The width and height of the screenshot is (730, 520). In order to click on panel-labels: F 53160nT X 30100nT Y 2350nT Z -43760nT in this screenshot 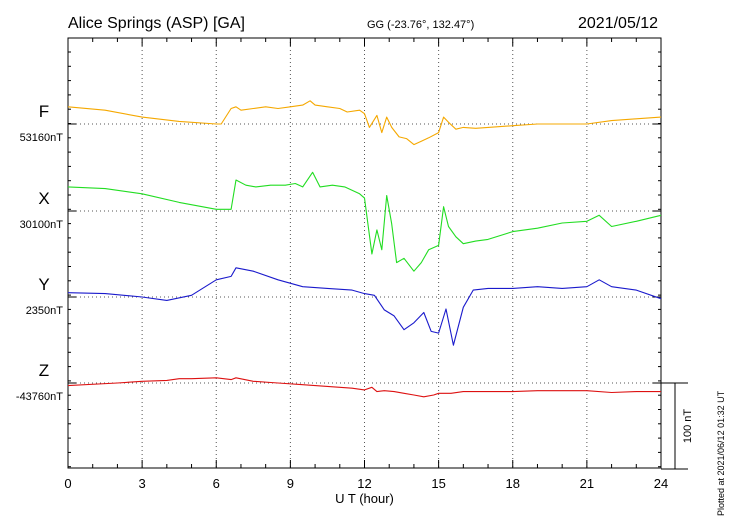, I will do `click(39, 252)`.